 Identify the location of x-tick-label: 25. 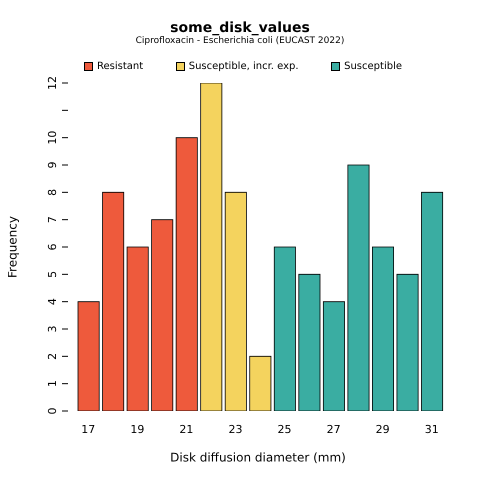
(285, 429).